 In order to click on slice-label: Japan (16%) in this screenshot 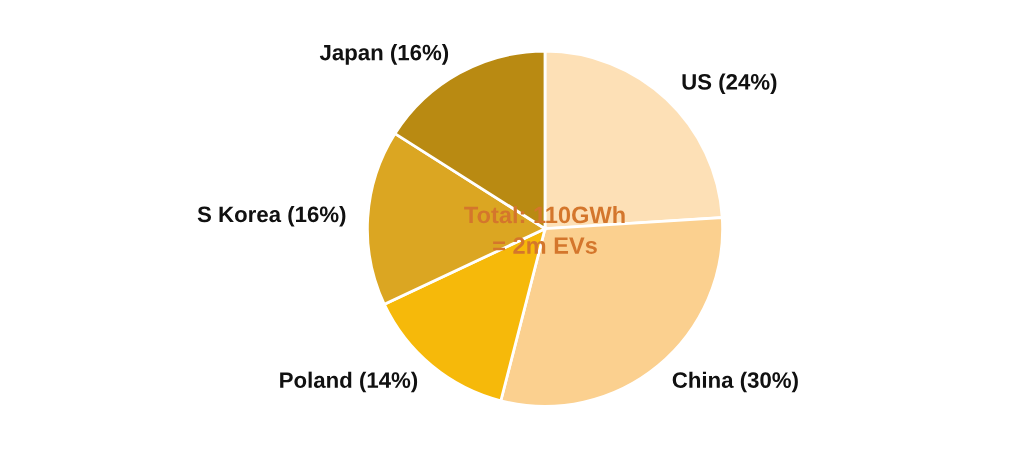, I will do `click(384, 54)`.